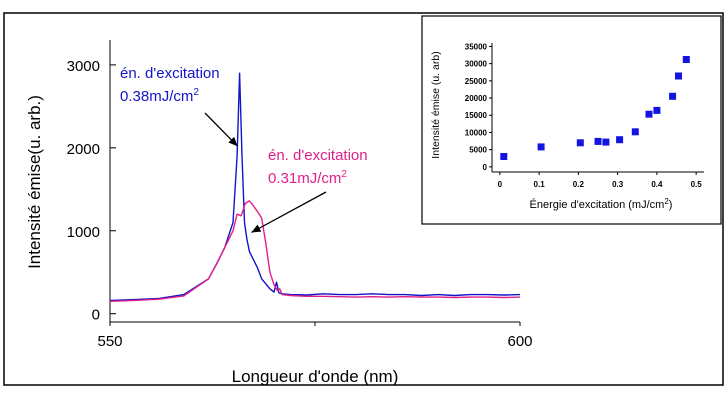 The image size is (727, 394). I want to click on inset-y-tick-label: 15000, so click(476, 115).